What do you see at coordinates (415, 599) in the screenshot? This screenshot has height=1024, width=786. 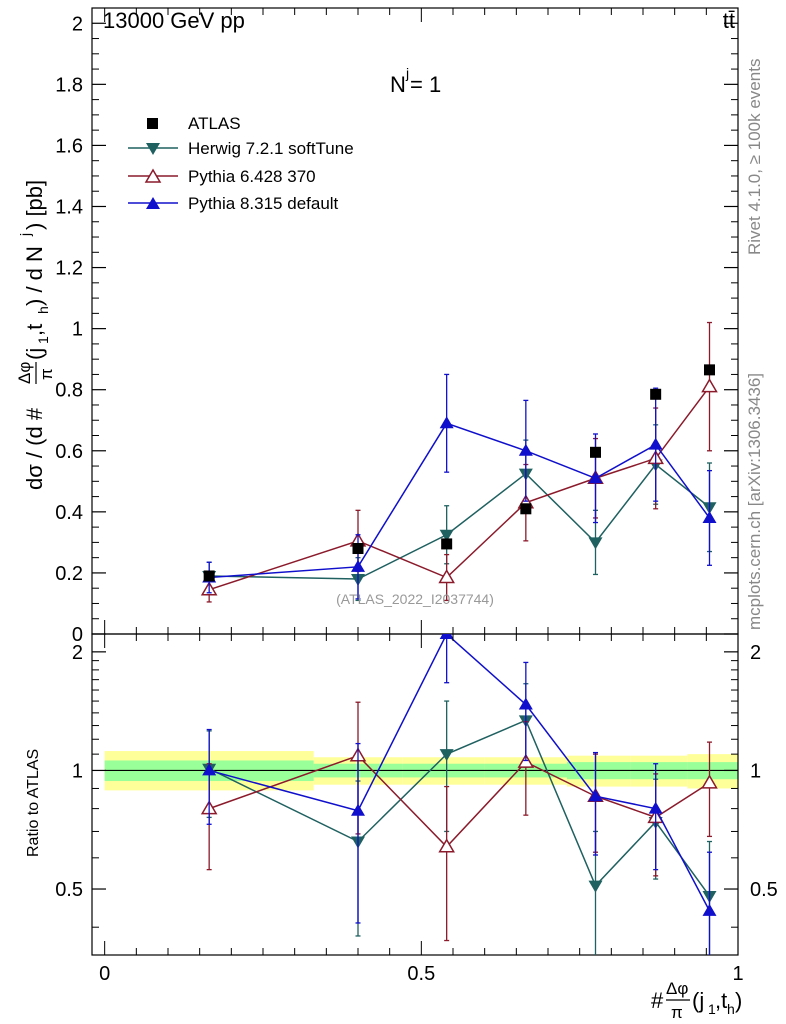 I see `analysis-watermark: (ATLAS_2022_I2037744)` at bounding box center [415, 599].